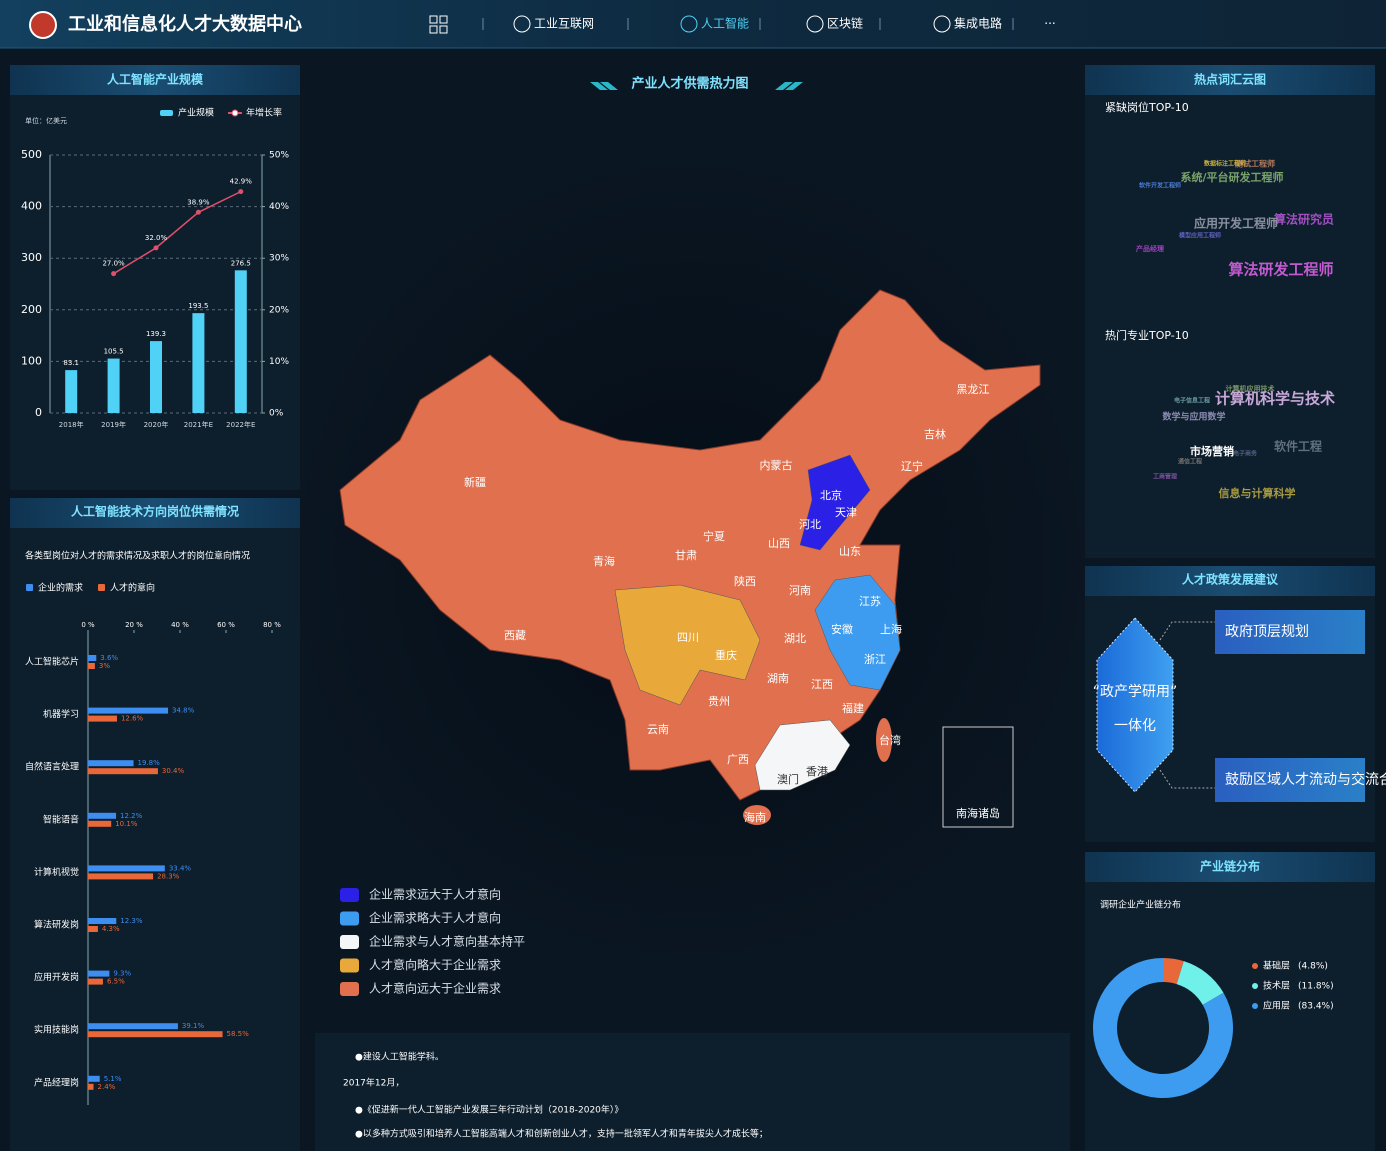 Image resolution: width=1386 pixels, height=1151 pixels. What do you see at coordinates (276, 414) in the screenshot?
I see `y2-tick-label: 0%` at bounding box center [276, 414].